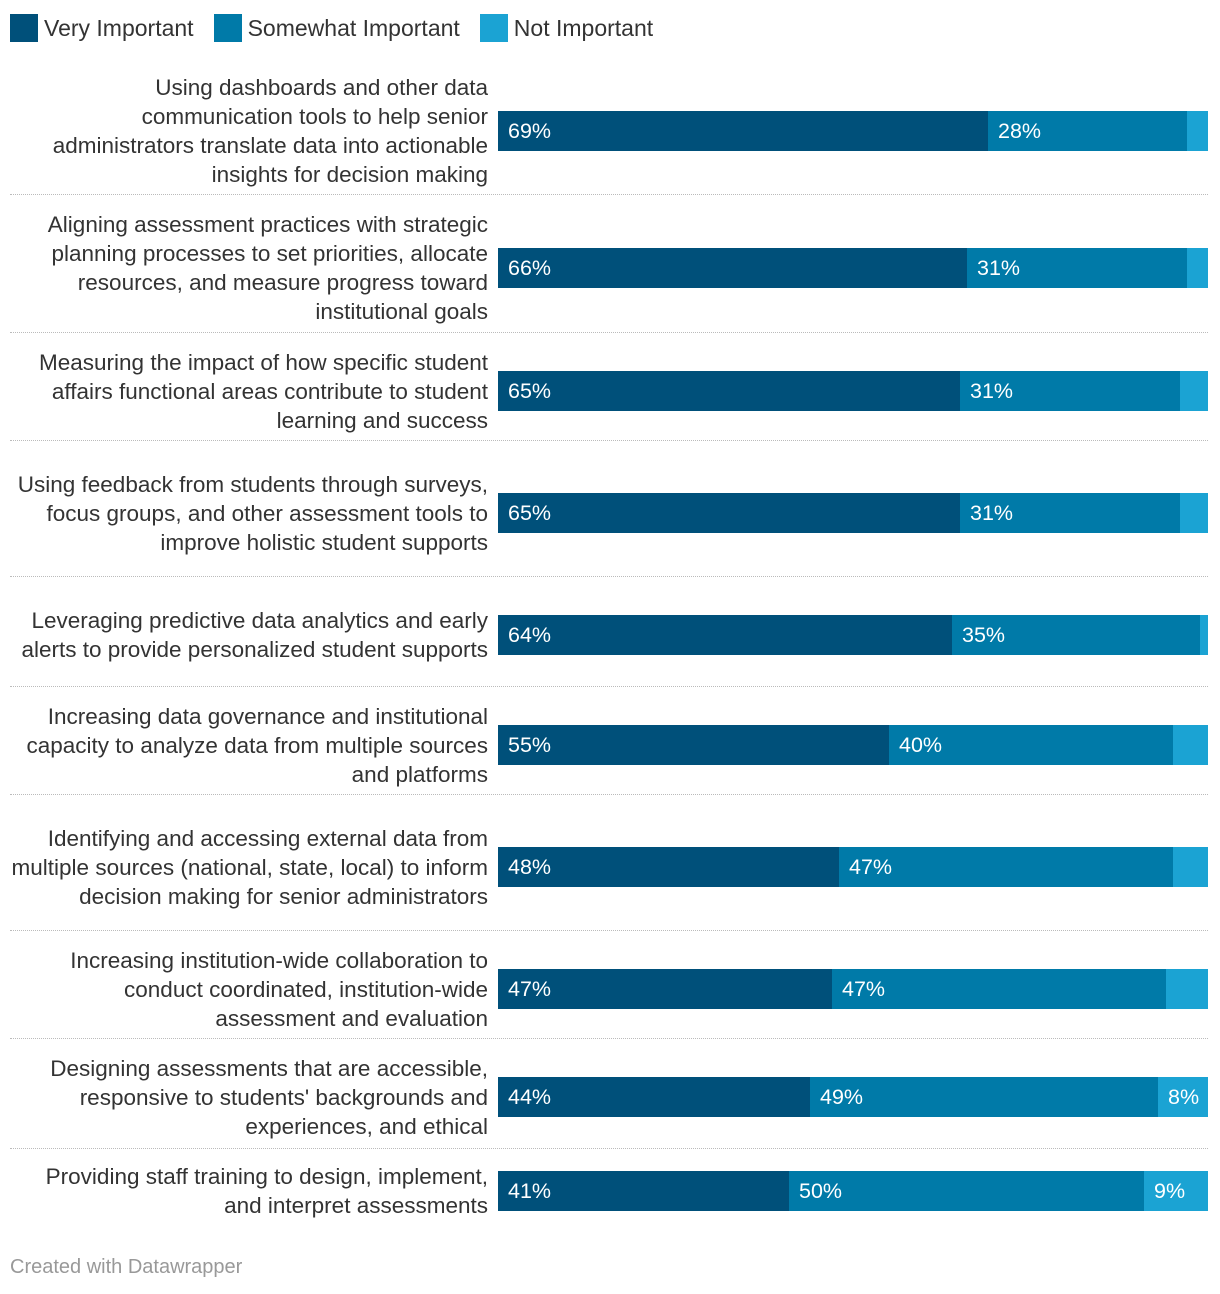 The width and height of the screenshot is (1220, 1294). I want to click on bar-segment-very-important: 66%, so click(732, 268).